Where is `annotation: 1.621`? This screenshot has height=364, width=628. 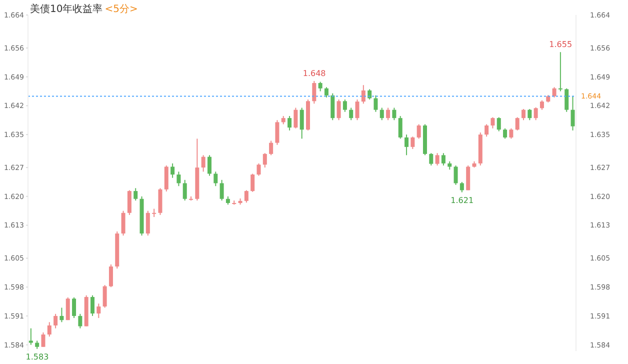
annotation: 1.621 is located at coordinates (462, 200).